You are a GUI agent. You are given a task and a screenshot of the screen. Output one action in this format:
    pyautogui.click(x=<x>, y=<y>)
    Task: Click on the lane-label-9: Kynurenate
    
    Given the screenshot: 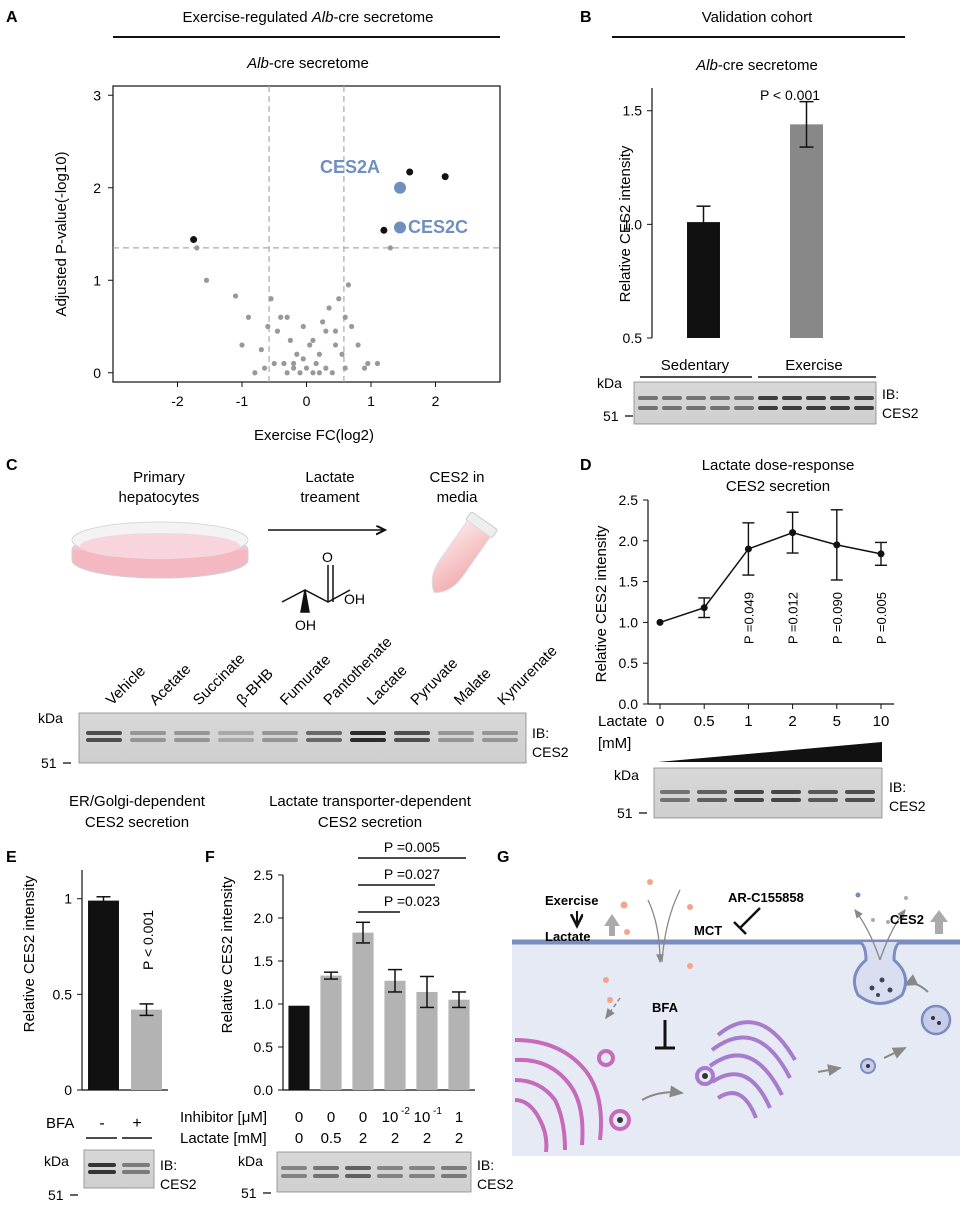 What is the action you would take?
    pyautogui.click(x=527, y=676)
    